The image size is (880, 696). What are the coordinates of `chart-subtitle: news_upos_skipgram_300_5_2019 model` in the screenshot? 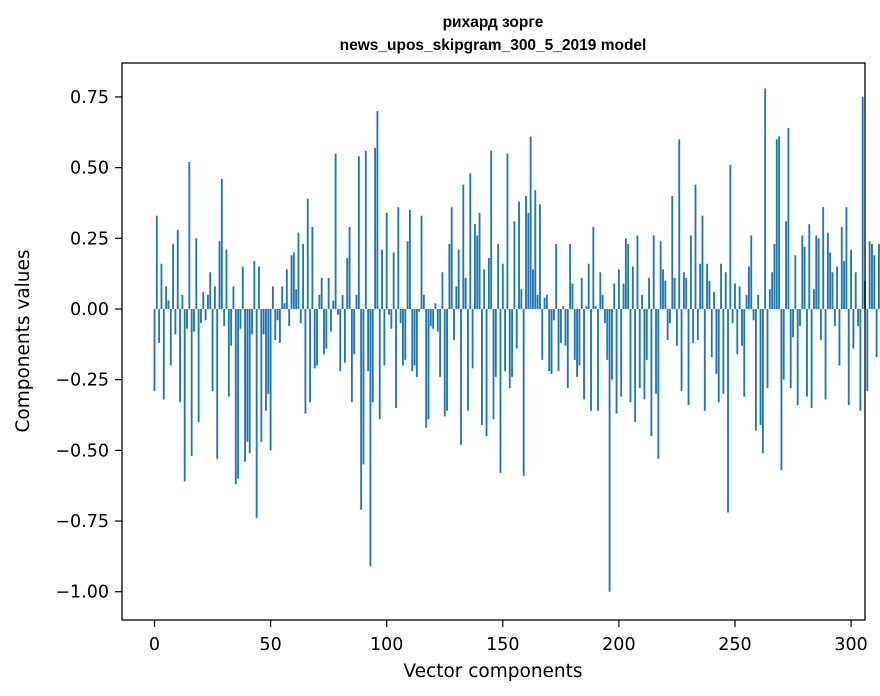 It's located at (493, 45).